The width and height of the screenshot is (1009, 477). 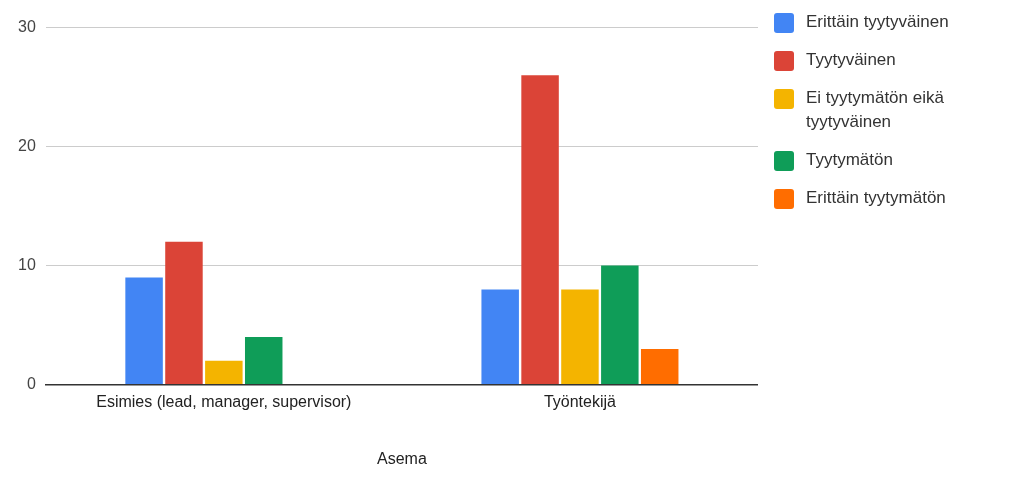 I want to click on legend-label: Erittäin tyytyväinen, so click(x=877, y=22).